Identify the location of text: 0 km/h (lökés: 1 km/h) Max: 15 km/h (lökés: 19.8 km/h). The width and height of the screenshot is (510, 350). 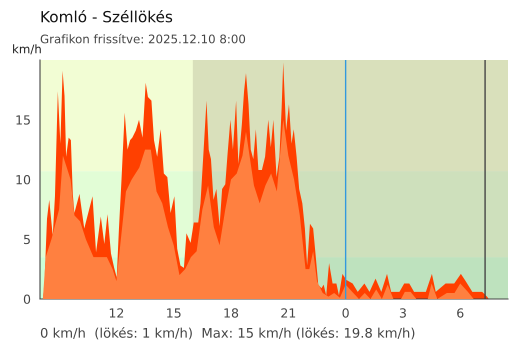
(227, 333).